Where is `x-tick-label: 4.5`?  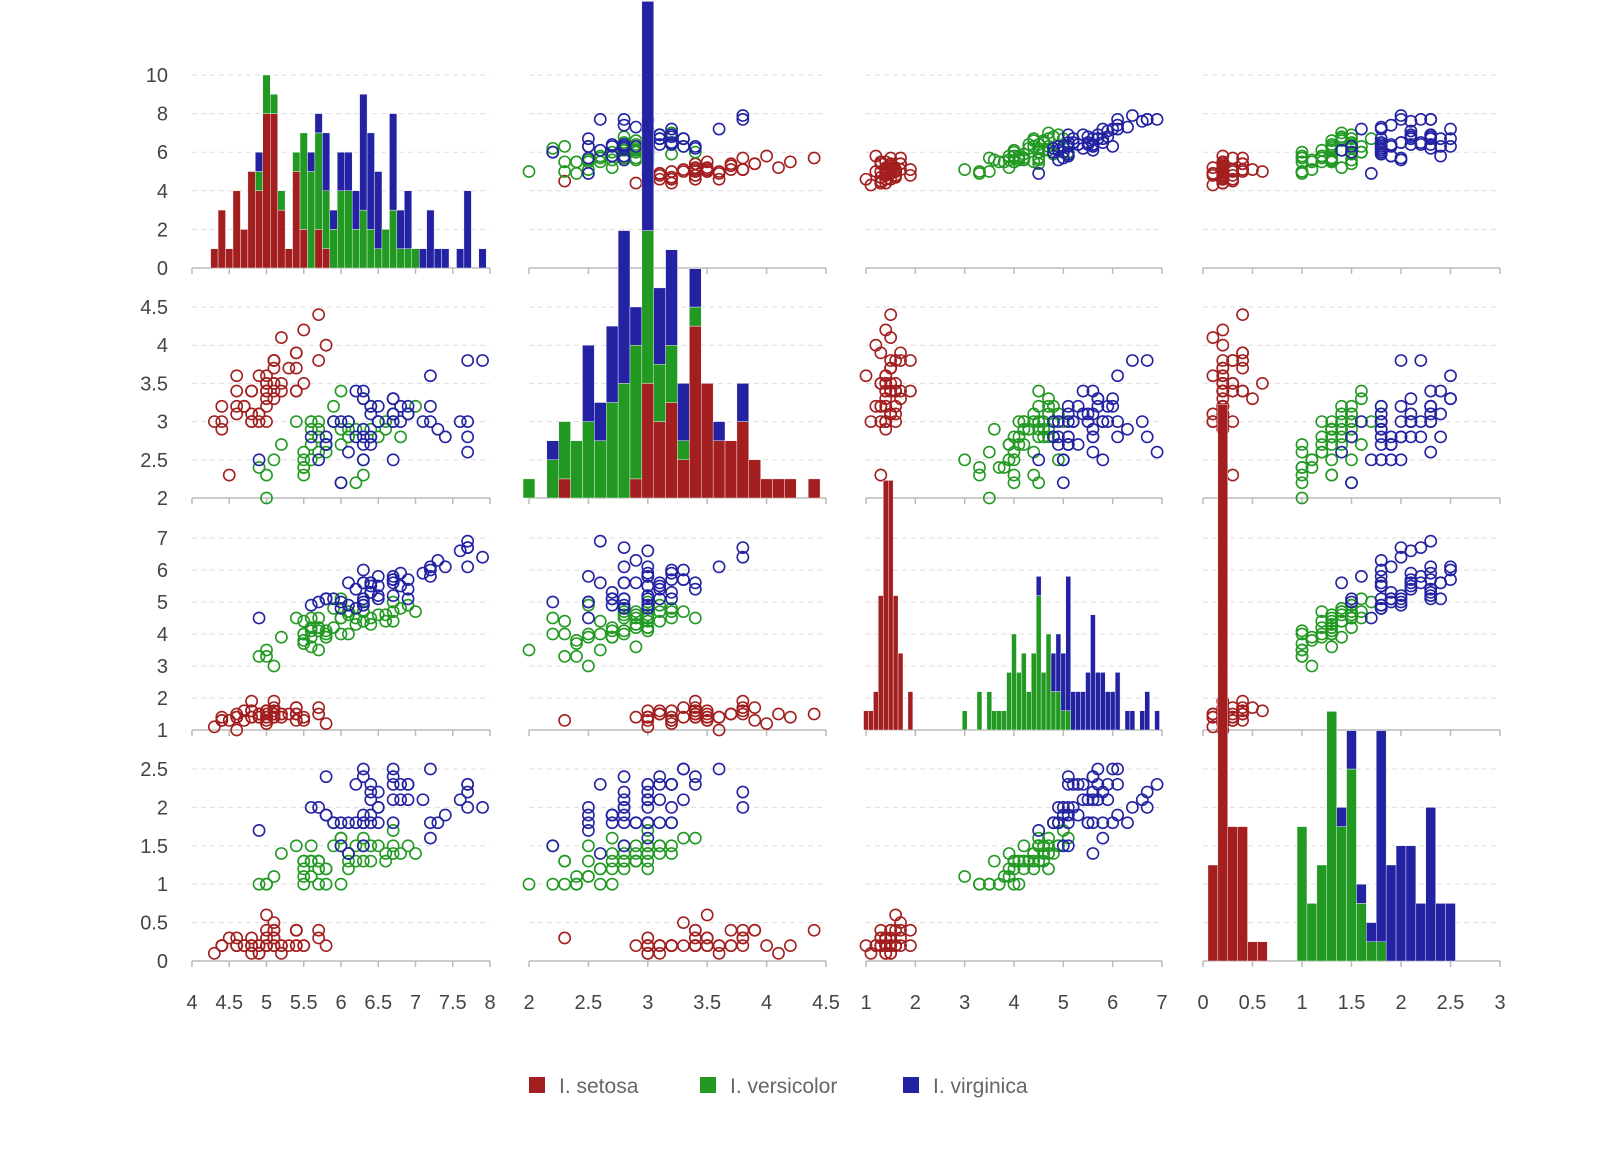 x-tick-label: 4.5 is located at coordinates (229, 1003).